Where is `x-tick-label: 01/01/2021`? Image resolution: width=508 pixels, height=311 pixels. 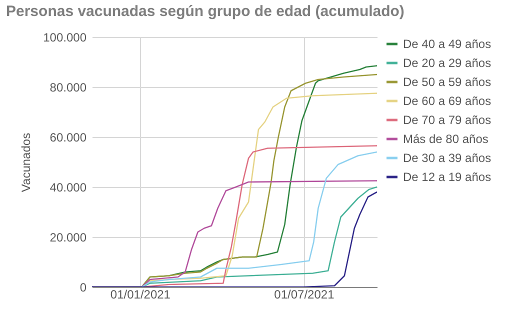 x-tick-label: 01/01/2021 is located at coordinates (140, 295).